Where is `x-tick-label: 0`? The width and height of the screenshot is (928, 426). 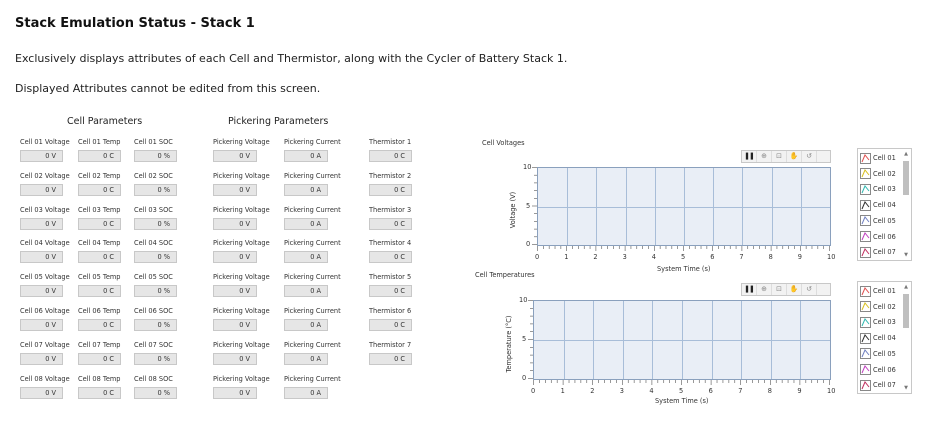
x-tick-label: 0 is located at coordinates (537, 257).